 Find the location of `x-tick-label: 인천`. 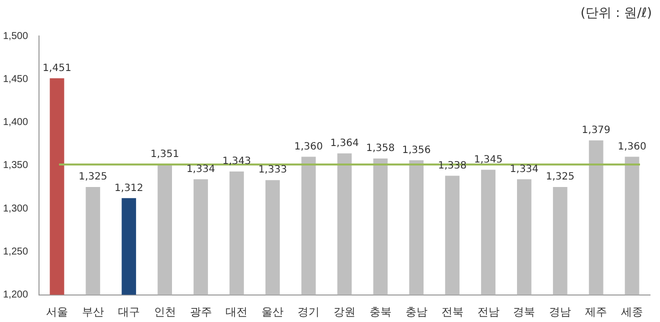

x-tick-label: 인천 is located at coordinates (165, 312).